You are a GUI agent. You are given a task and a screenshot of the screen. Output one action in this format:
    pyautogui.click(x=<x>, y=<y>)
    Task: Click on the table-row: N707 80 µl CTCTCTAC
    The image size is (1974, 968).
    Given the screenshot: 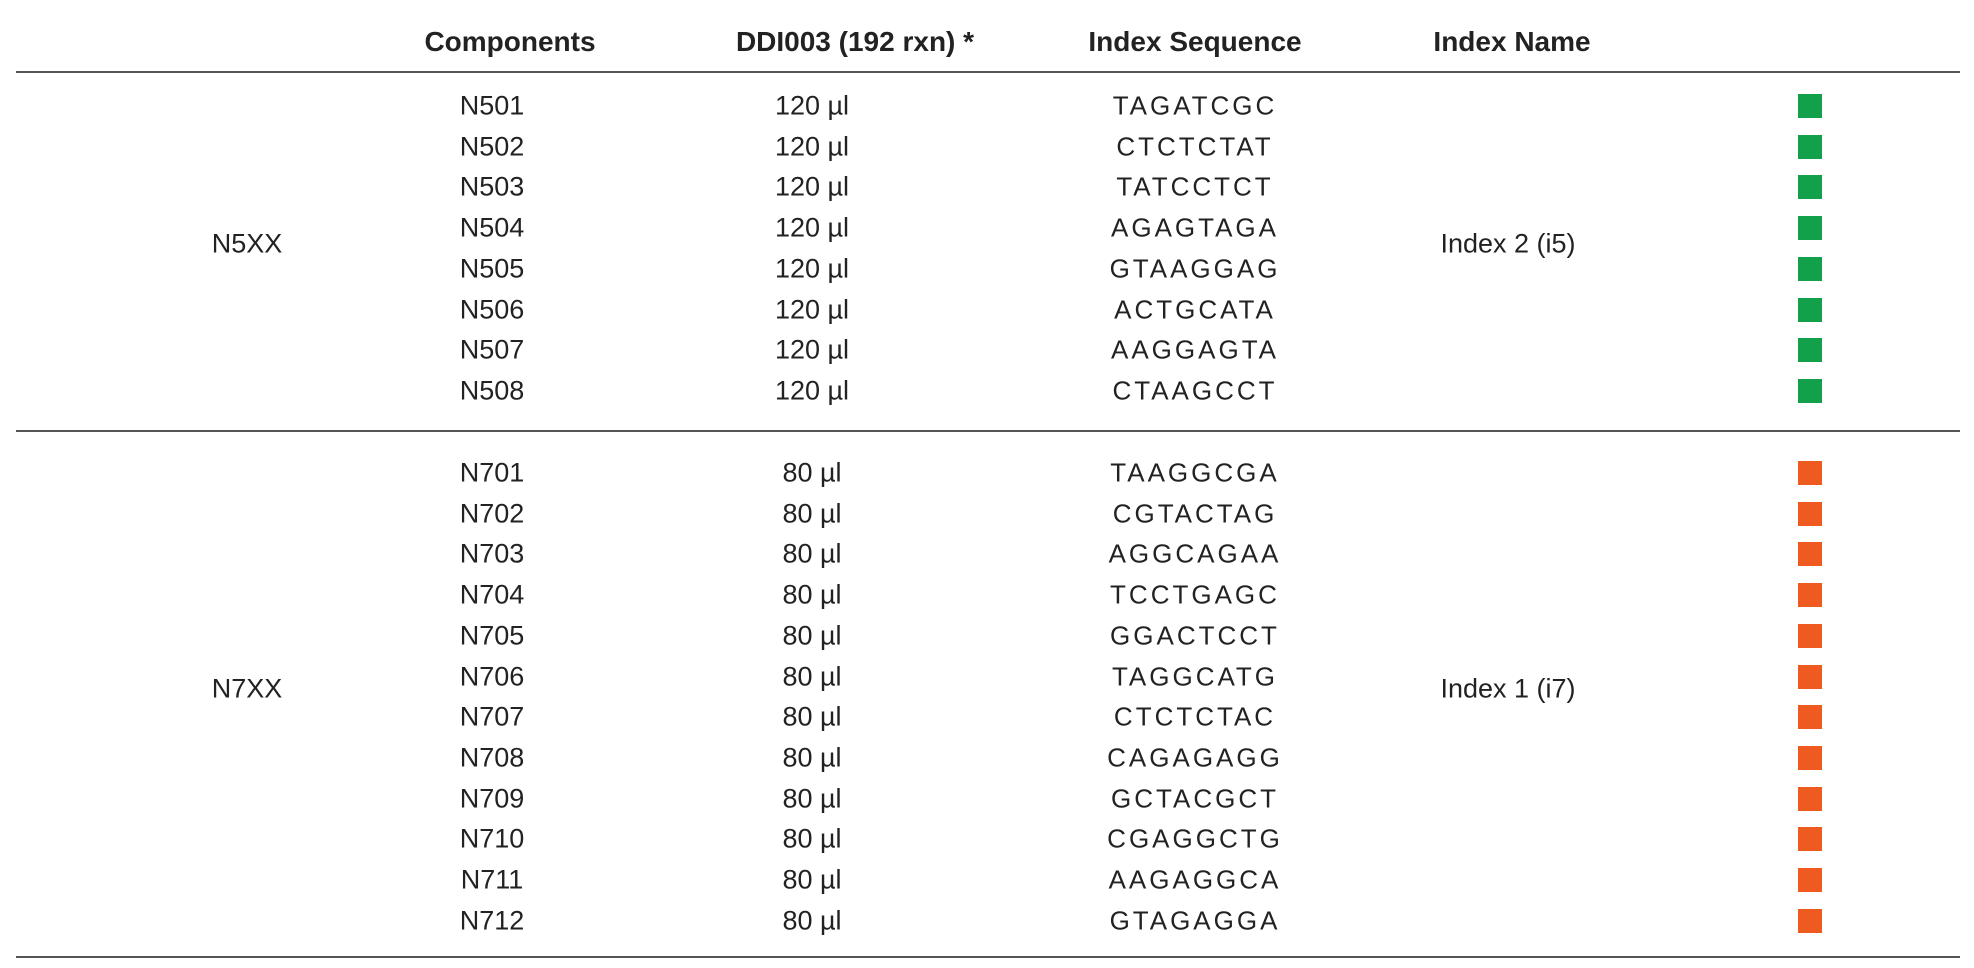 What is the action you would take?
    pyautogui.click(x=987, y=717)
    